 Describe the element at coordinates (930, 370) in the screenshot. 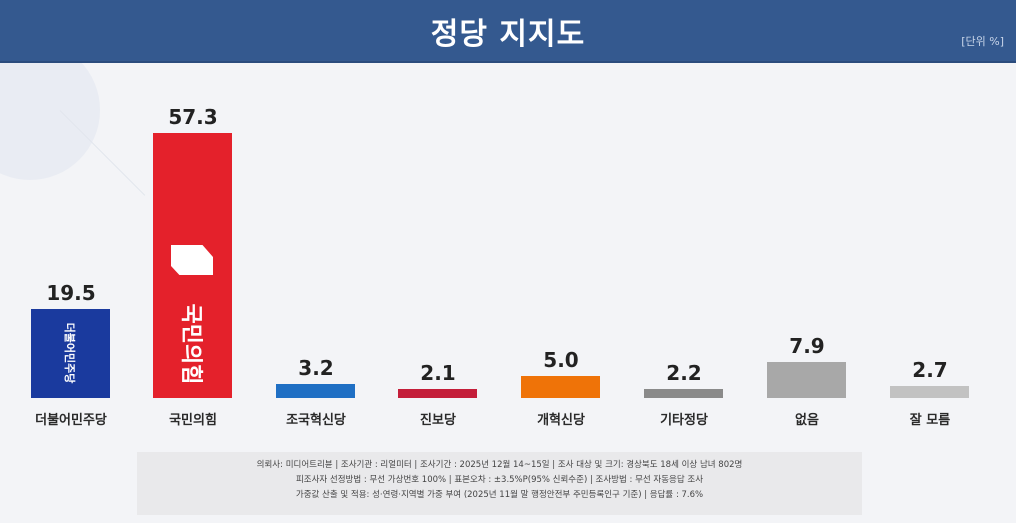

I see `bar-value-label: 2.7` at that location.